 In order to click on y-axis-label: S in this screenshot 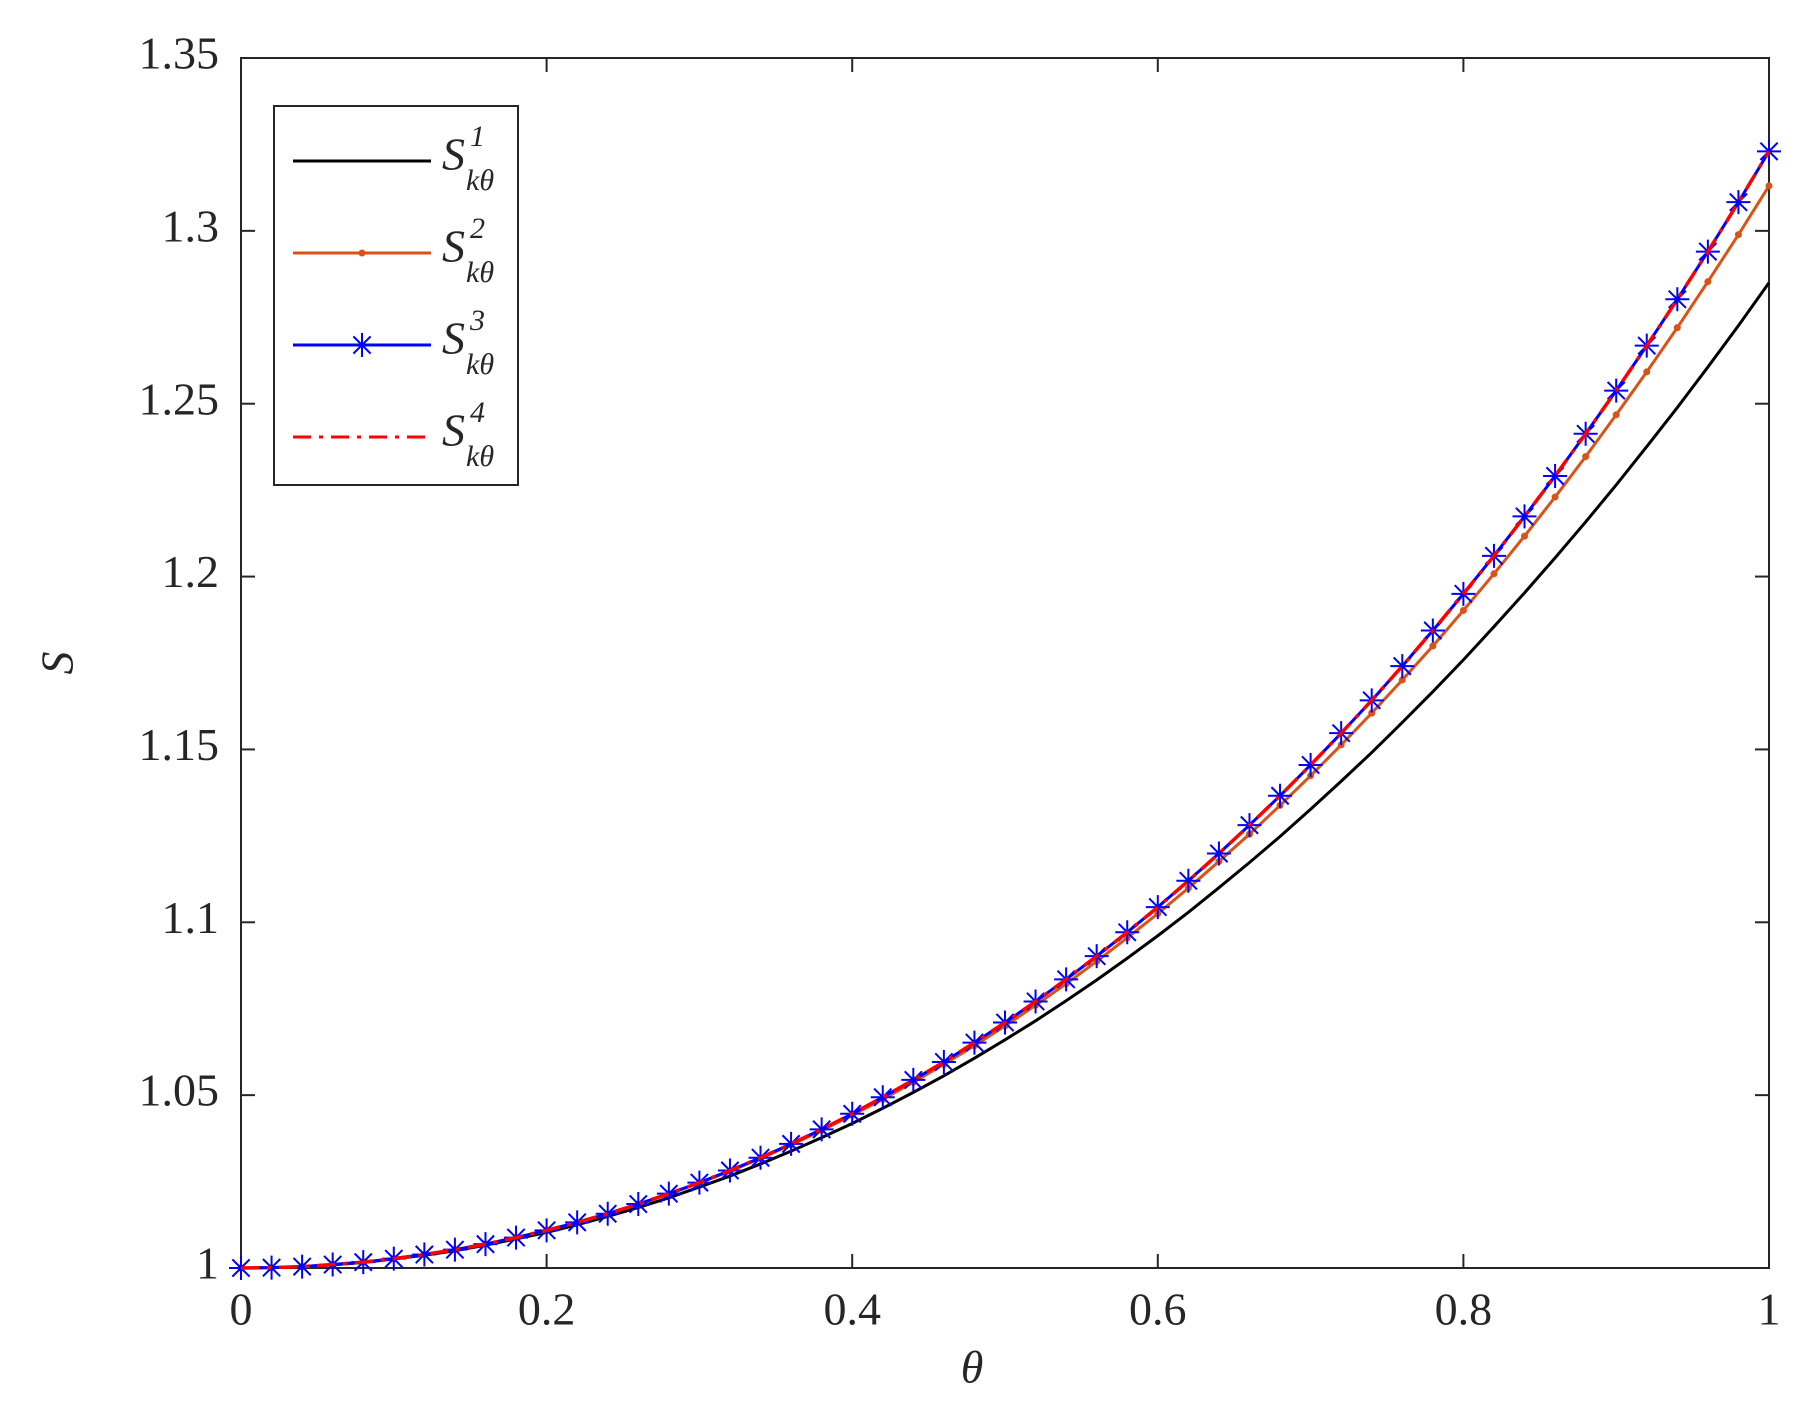, I will do `click(57, 663)`.